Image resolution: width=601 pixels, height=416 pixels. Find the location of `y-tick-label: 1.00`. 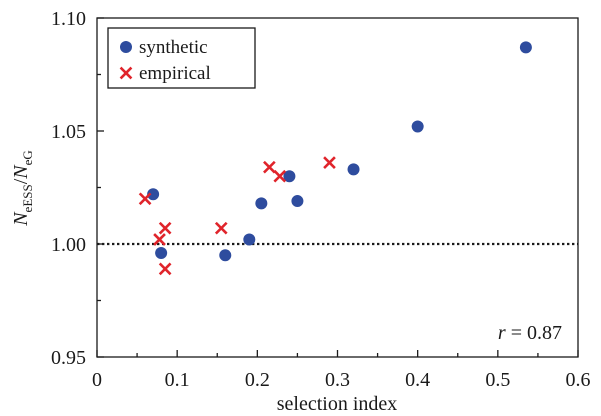

y-tick-label: 1.00 is located at coordinates (68, 245).